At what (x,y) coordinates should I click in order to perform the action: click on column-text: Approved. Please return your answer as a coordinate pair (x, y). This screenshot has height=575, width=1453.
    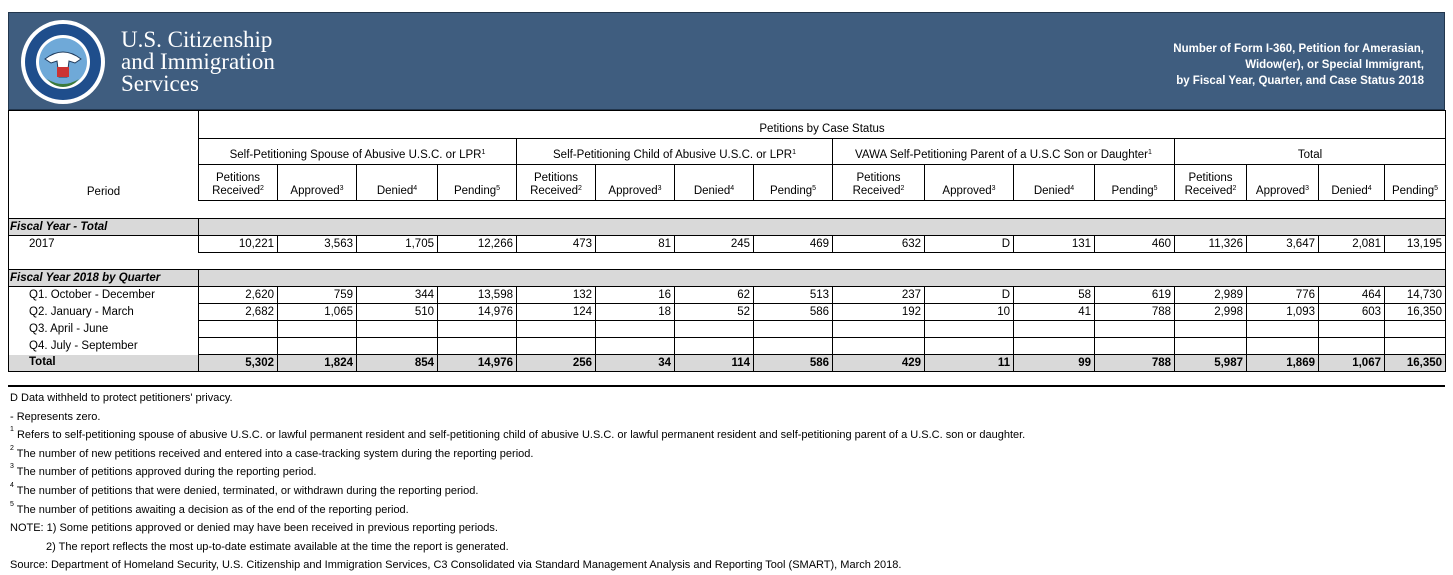
    Looking at the image, I should click on (633, 191).